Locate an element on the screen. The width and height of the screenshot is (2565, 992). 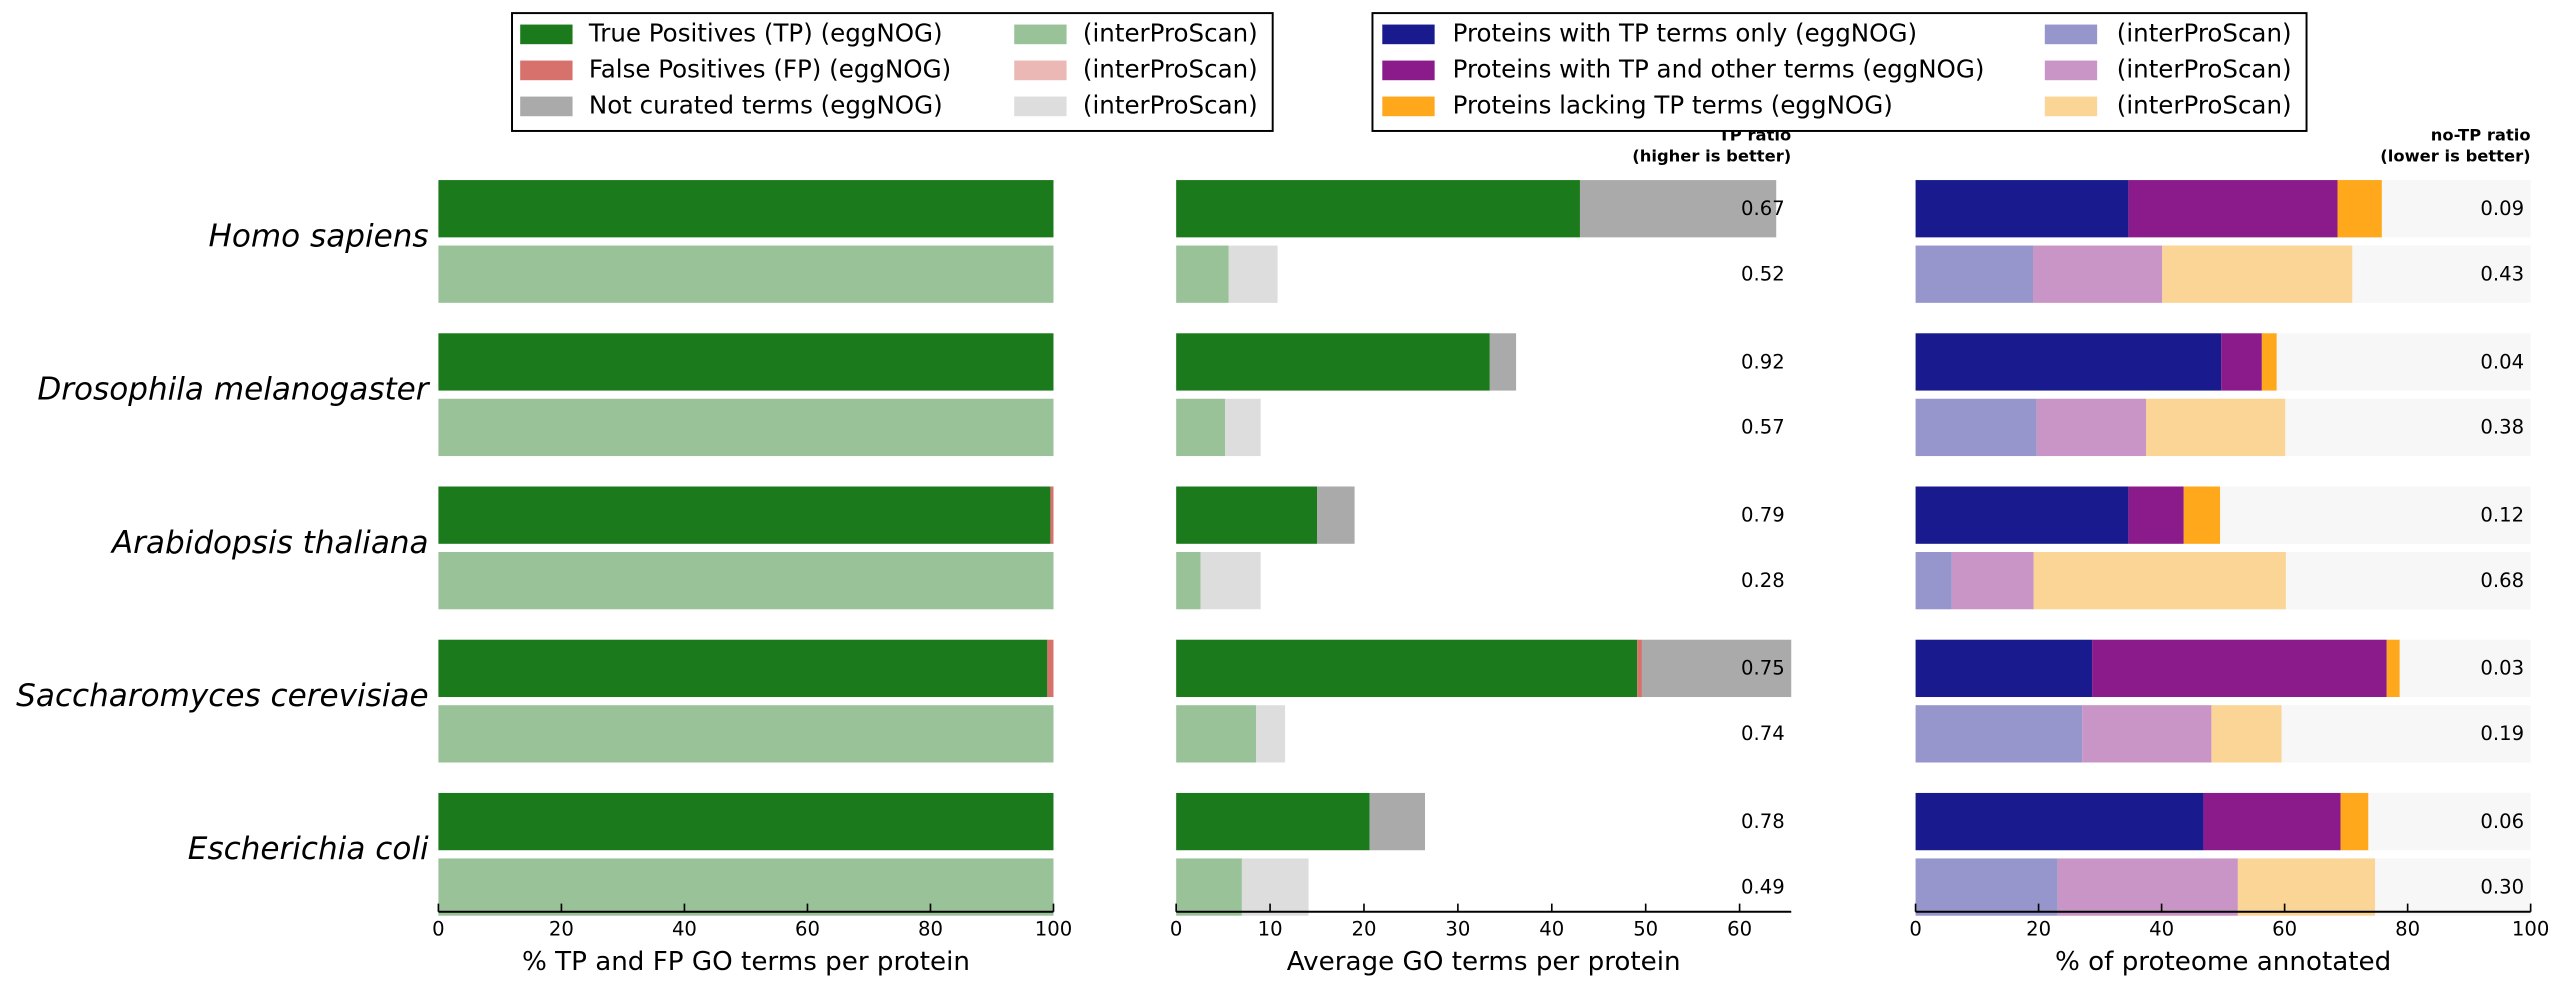
category-label: Homo sapiens is located at coordinates (318, 236).